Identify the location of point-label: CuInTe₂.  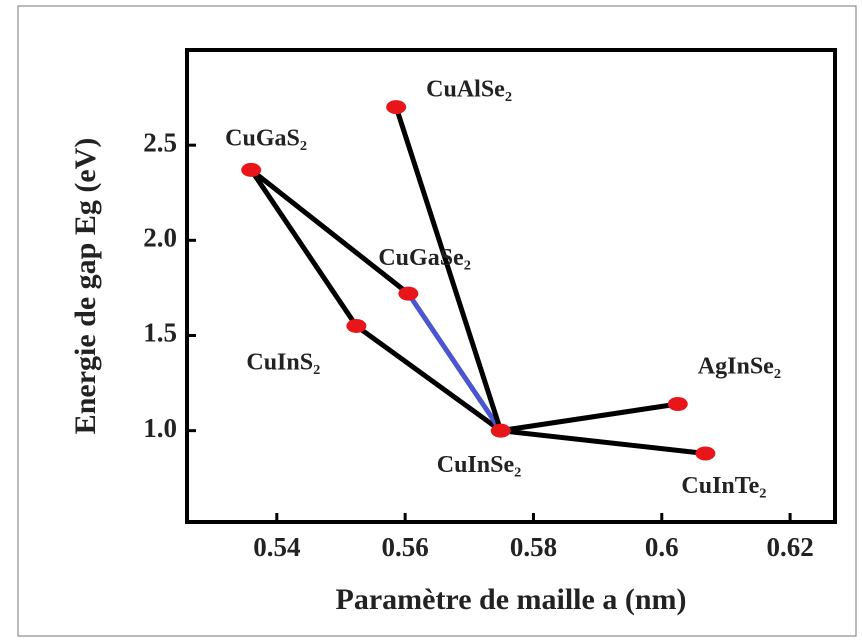
(723, 486).